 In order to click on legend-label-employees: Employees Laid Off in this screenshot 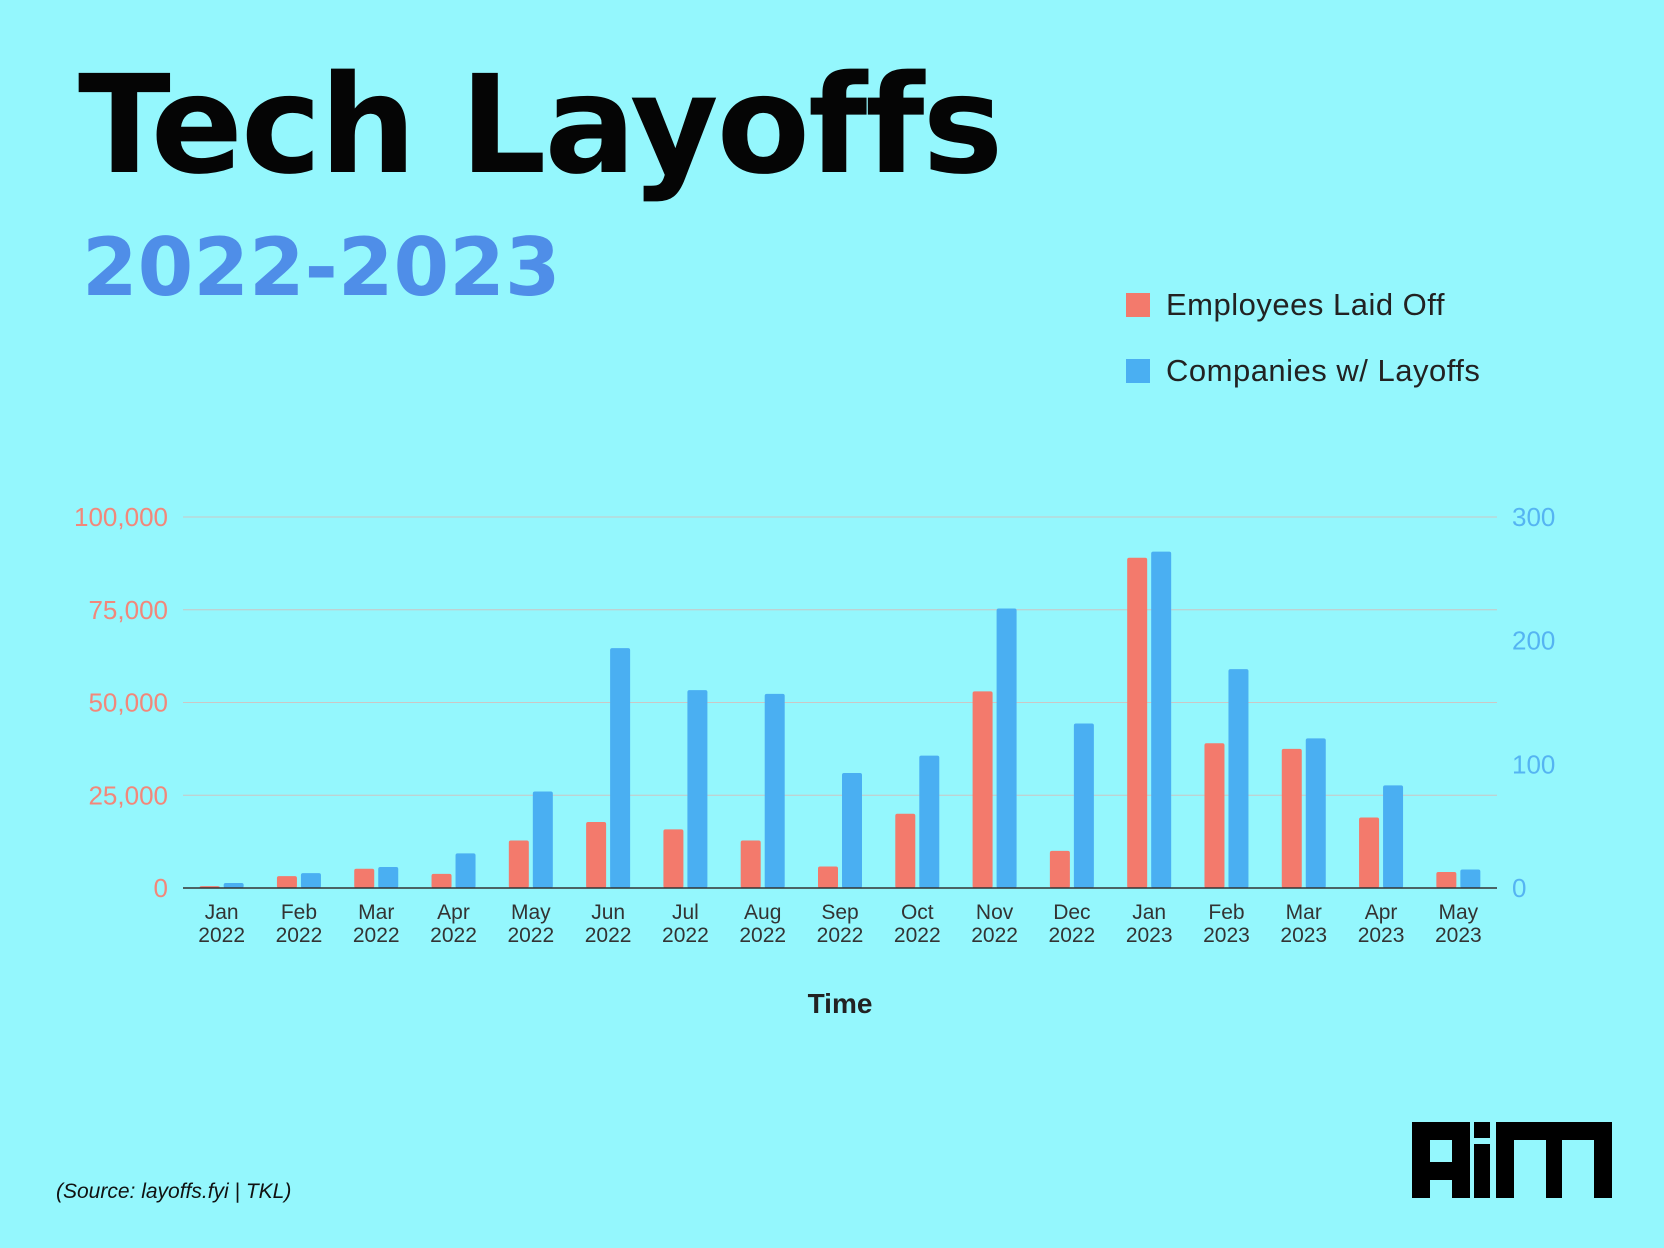, I will do `click(1305, 304)`.